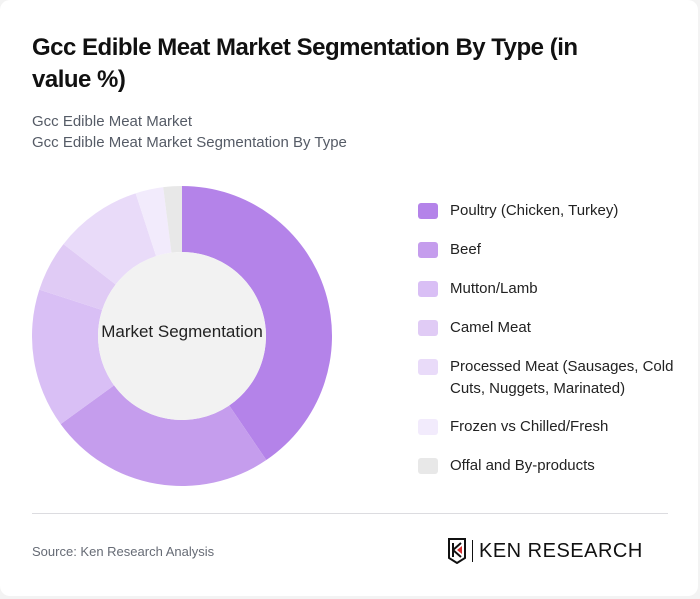  Describe the element at coordinates (350, 513) in the screenshot. I see `footer-divider` at that location.